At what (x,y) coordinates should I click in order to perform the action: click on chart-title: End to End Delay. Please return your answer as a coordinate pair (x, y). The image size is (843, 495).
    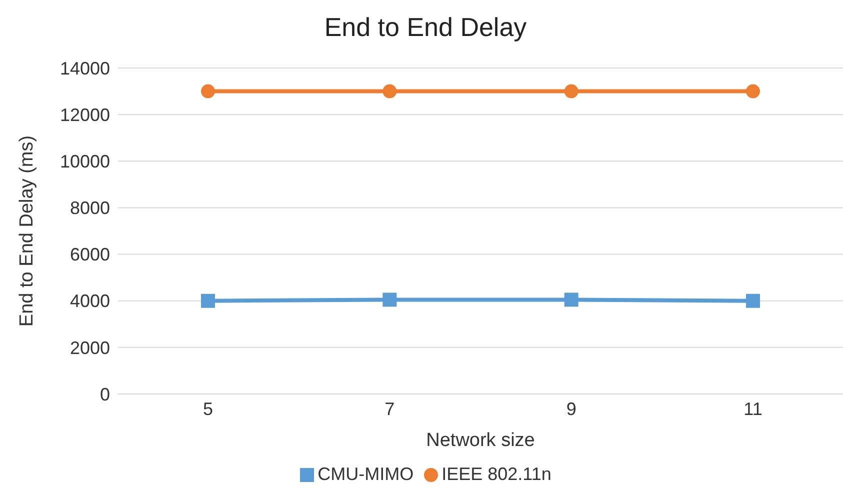
    Looking at the image, I should click on (425, 27).